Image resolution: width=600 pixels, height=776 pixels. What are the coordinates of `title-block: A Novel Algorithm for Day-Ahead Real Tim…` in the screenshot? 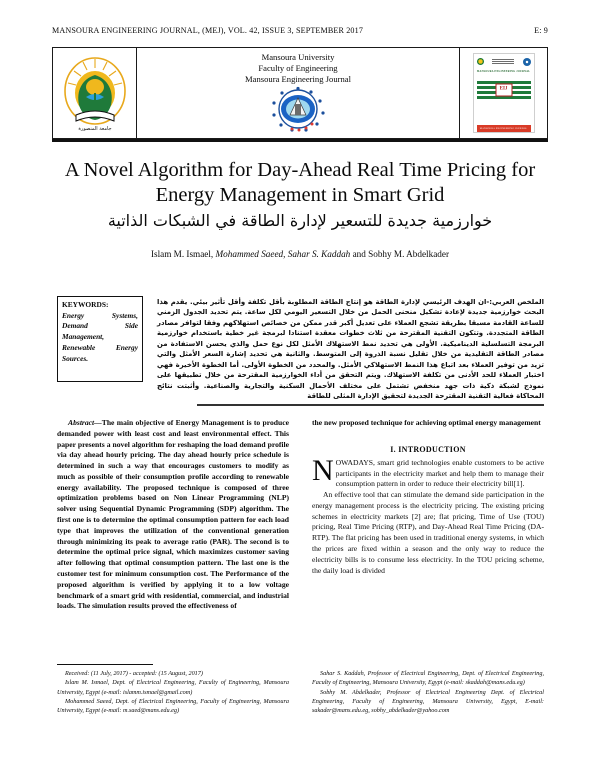 It's located at (300, 208).